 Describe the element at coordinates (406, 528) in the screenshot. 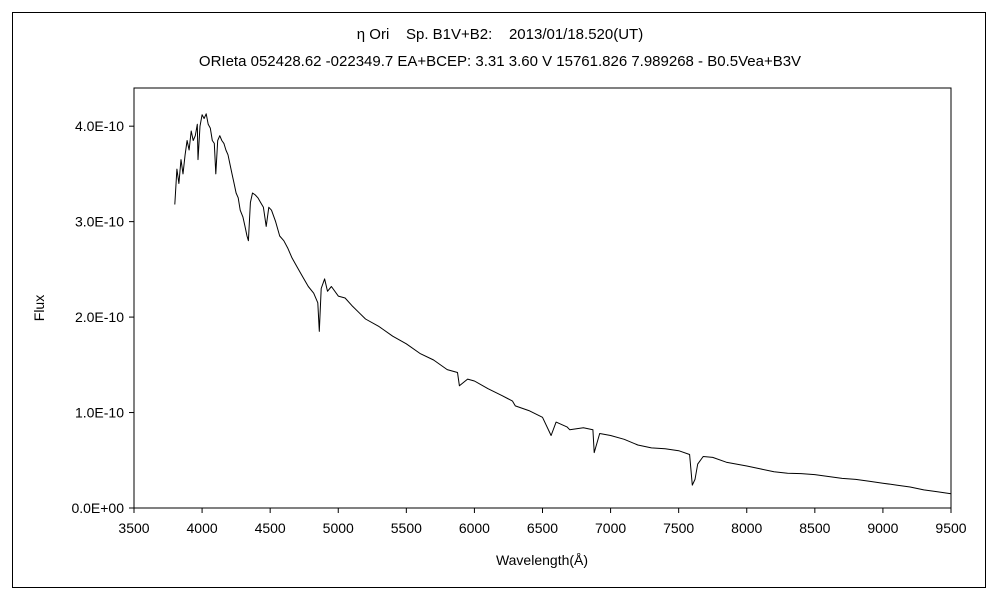

I see `x-tick-label: 5500` at that location.